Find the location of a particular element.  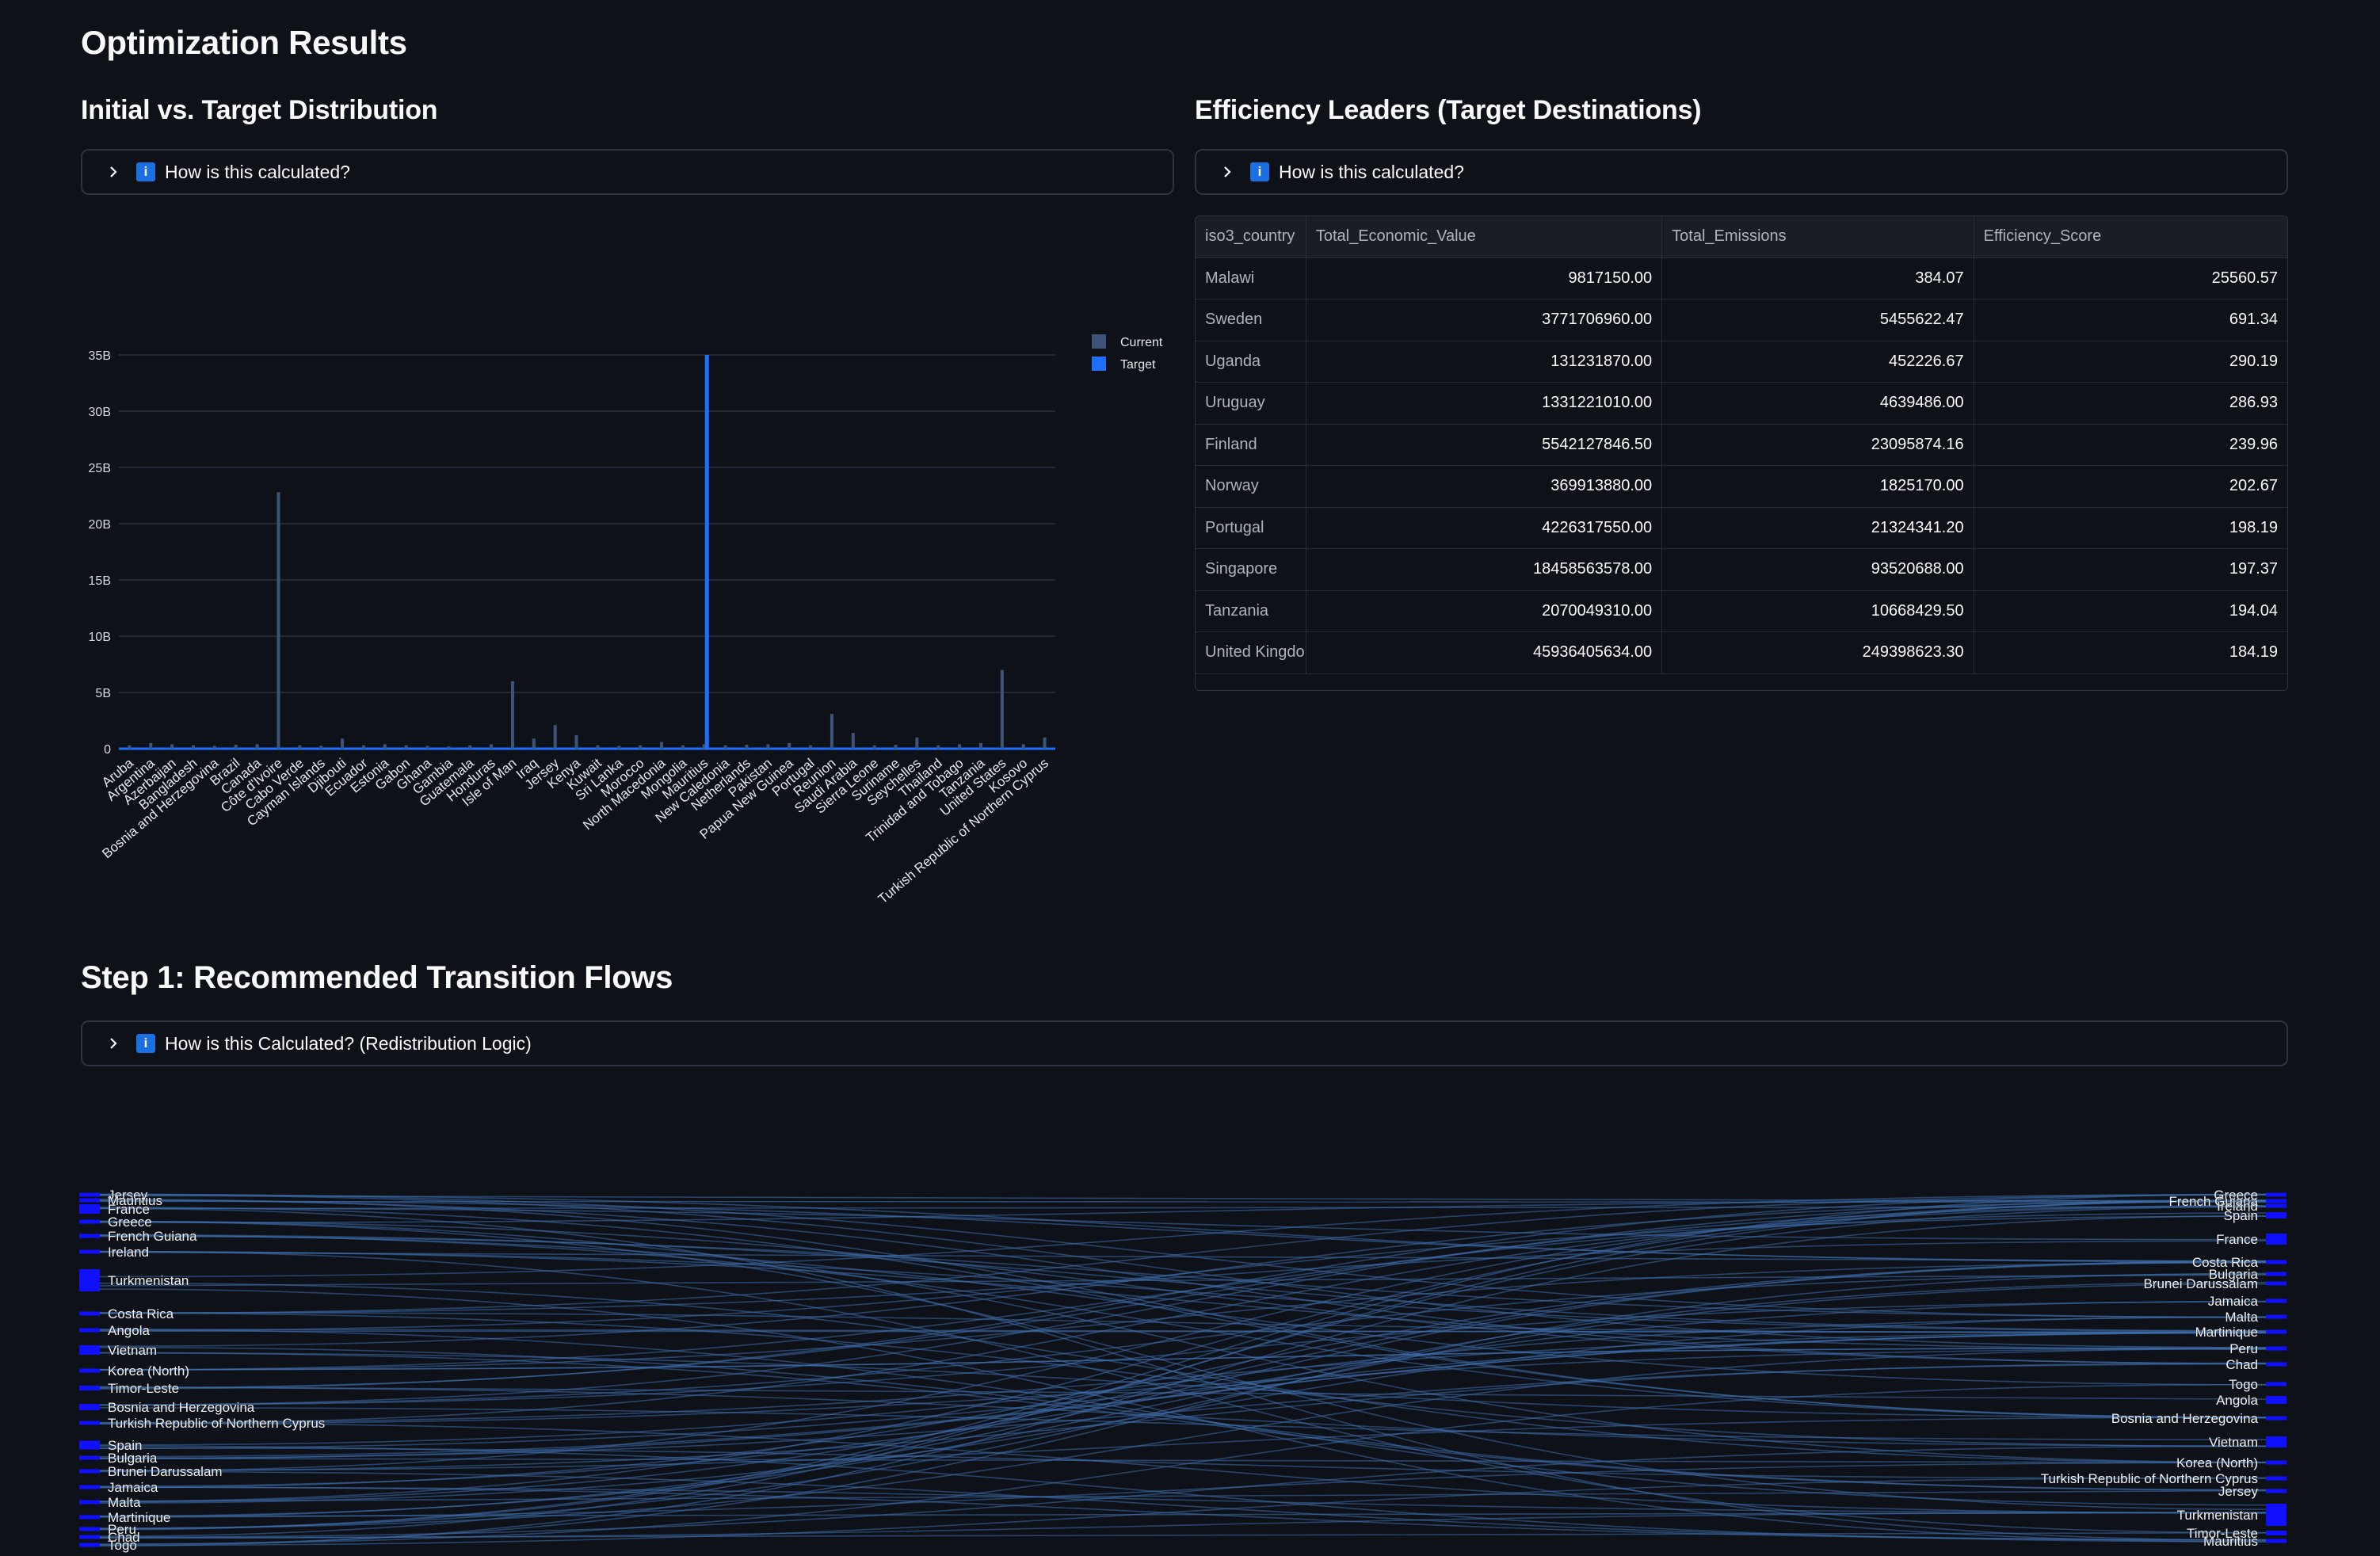

table-row: Uruguay 1331221010.00 4639486.00 286.93 is located at coordinates (1741, 404).